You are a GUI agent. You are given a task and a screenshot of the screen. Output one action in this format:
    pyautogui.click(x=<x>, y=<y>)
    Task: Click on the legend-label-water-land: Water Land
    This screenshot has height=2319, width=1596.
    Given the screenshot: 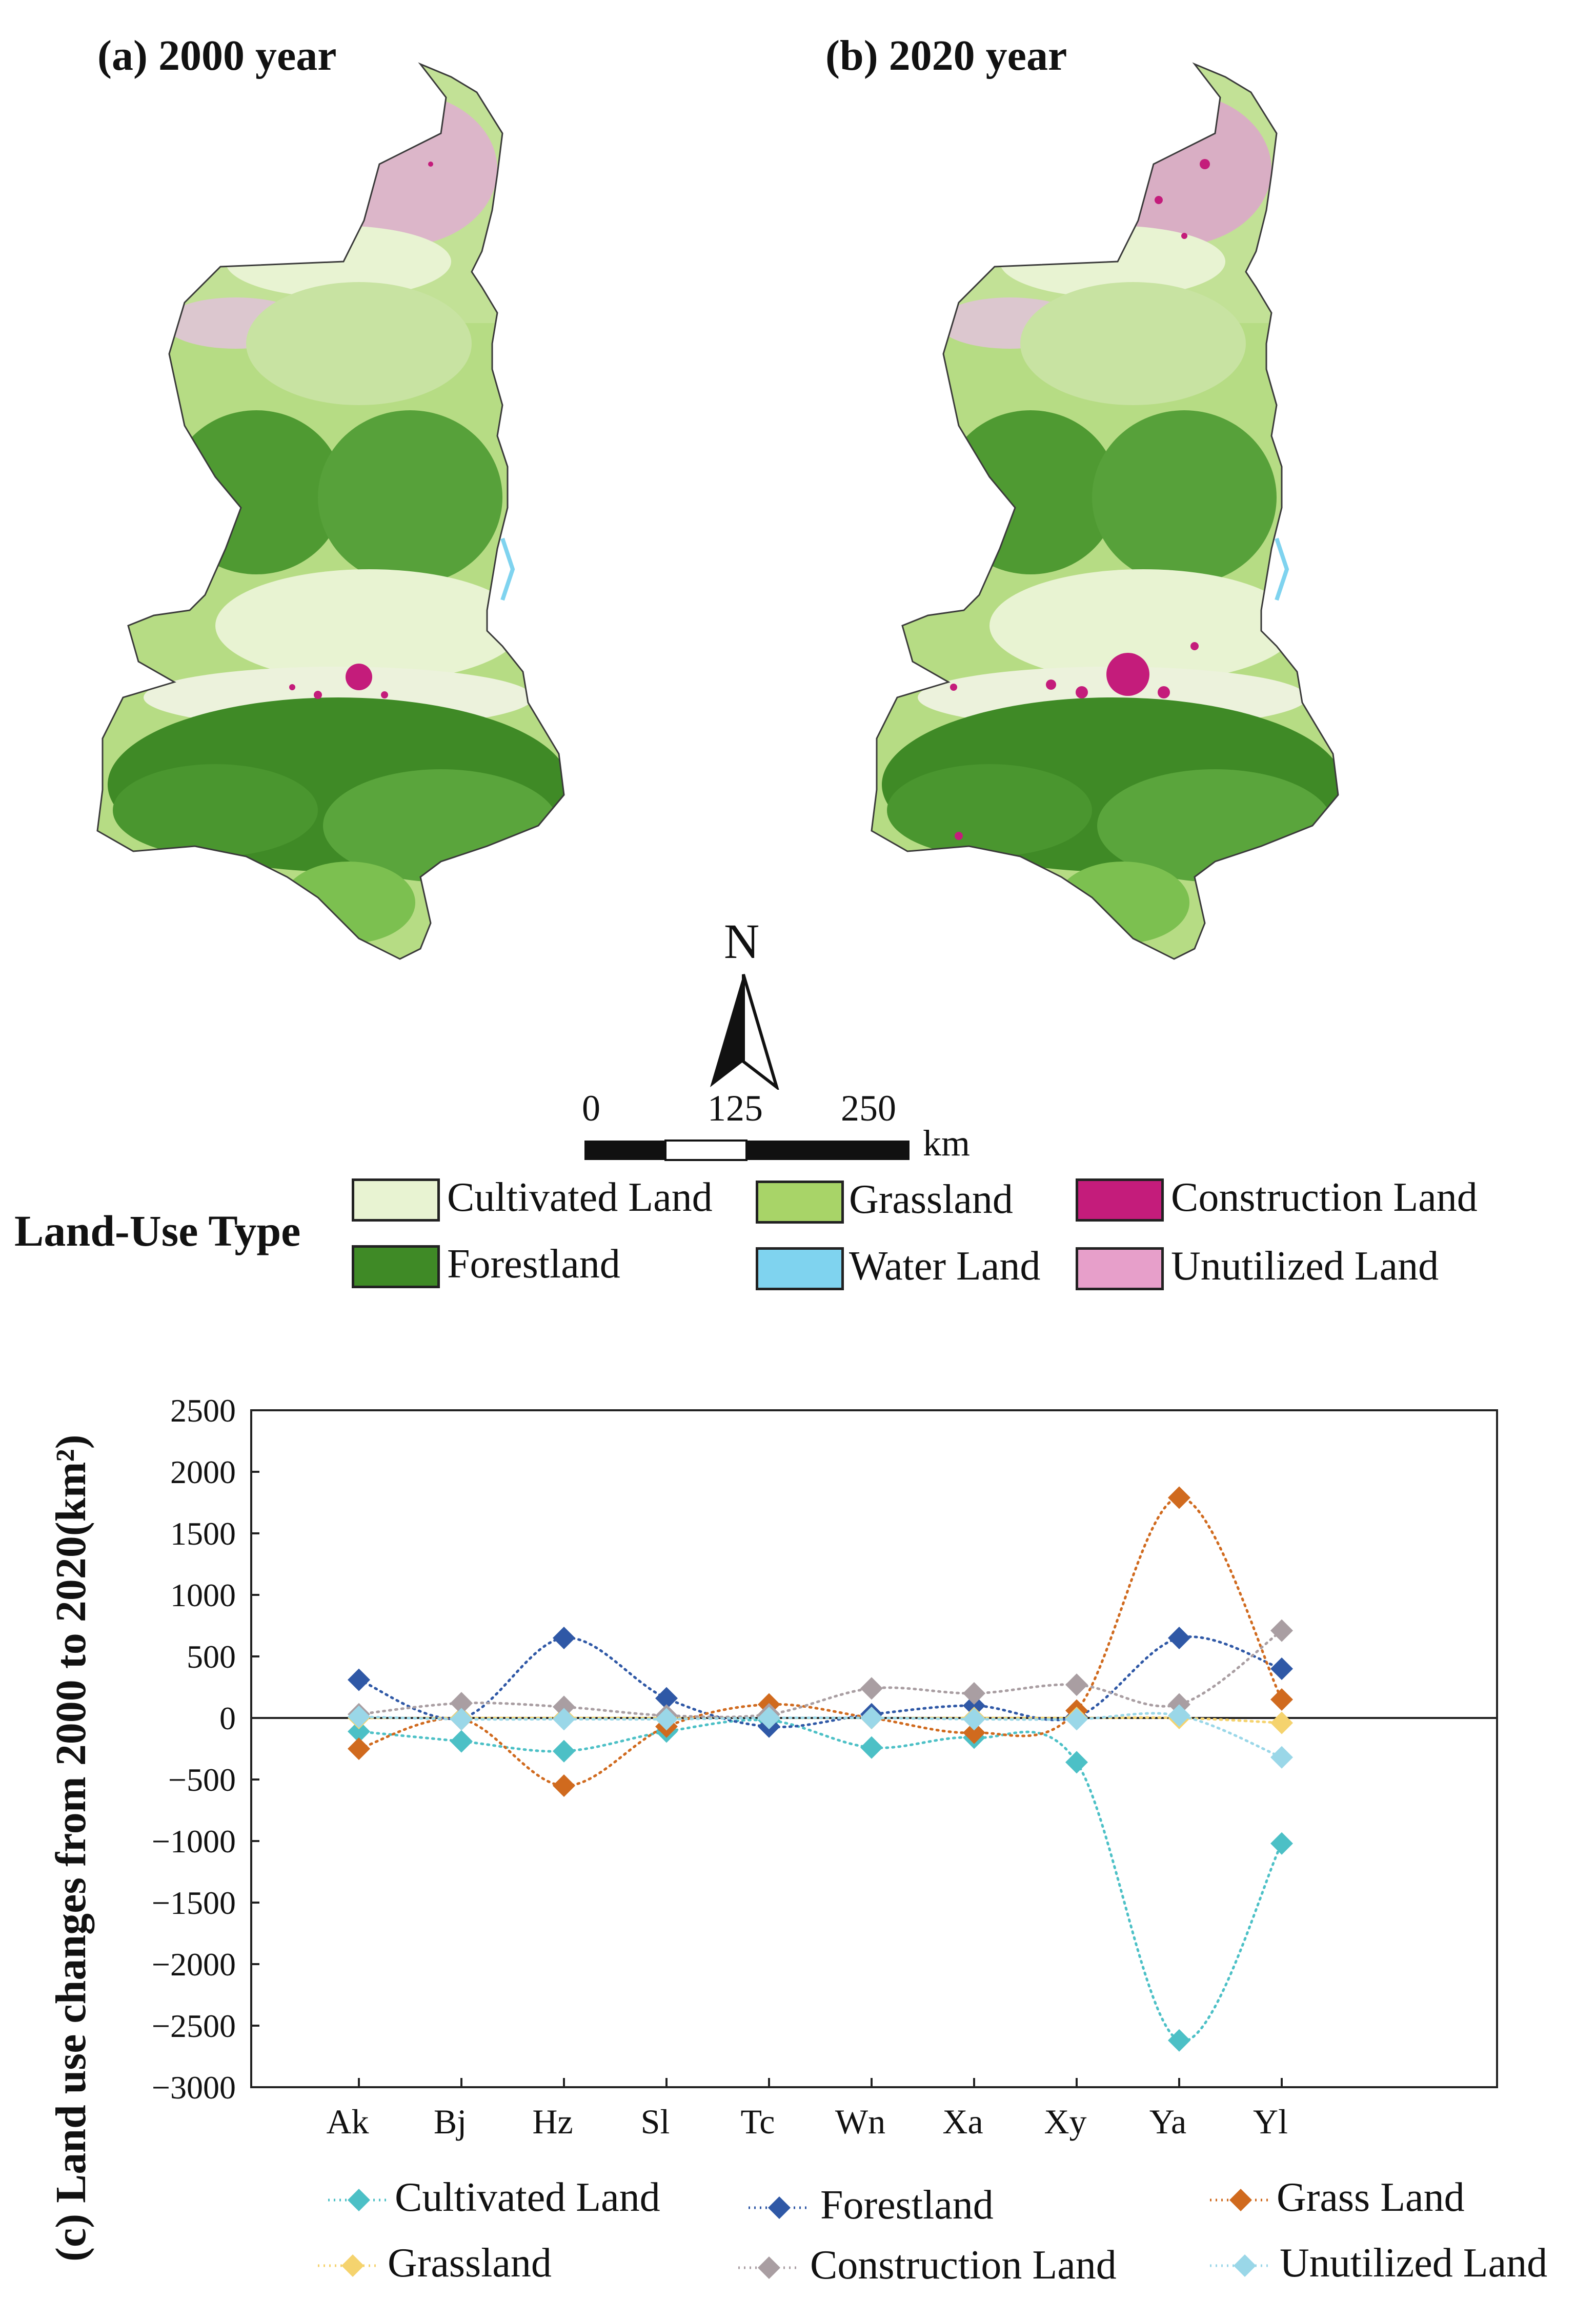 What is the action you would take?
    pyautogui.click(x=945, y=1266)
    